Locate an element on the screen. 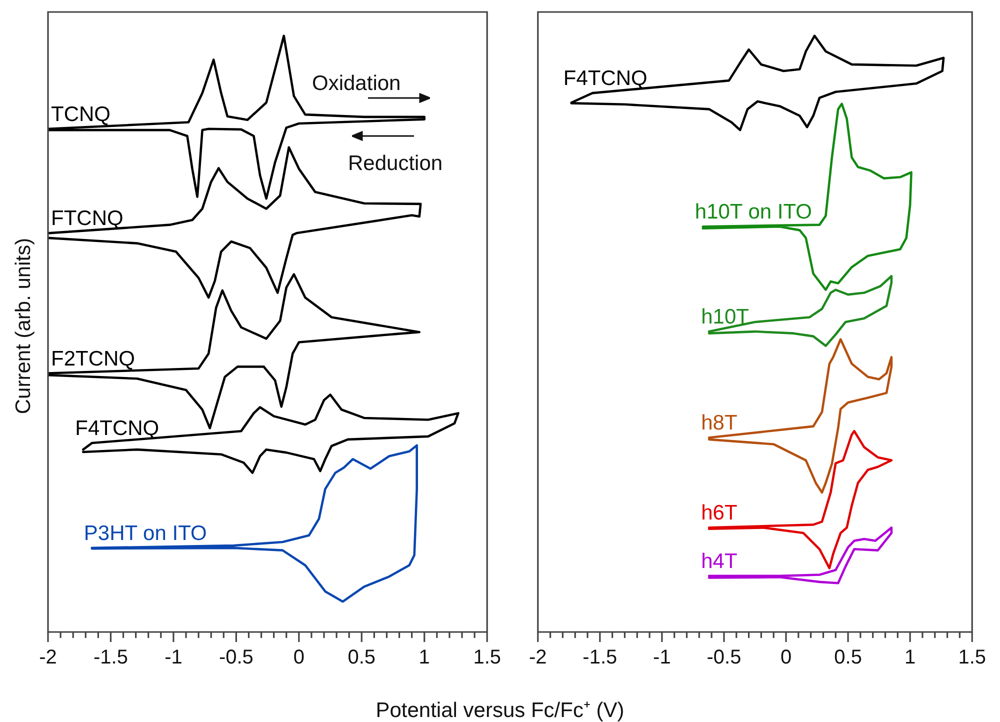  annotation: Oxidation is located at coordinates (356, 84).